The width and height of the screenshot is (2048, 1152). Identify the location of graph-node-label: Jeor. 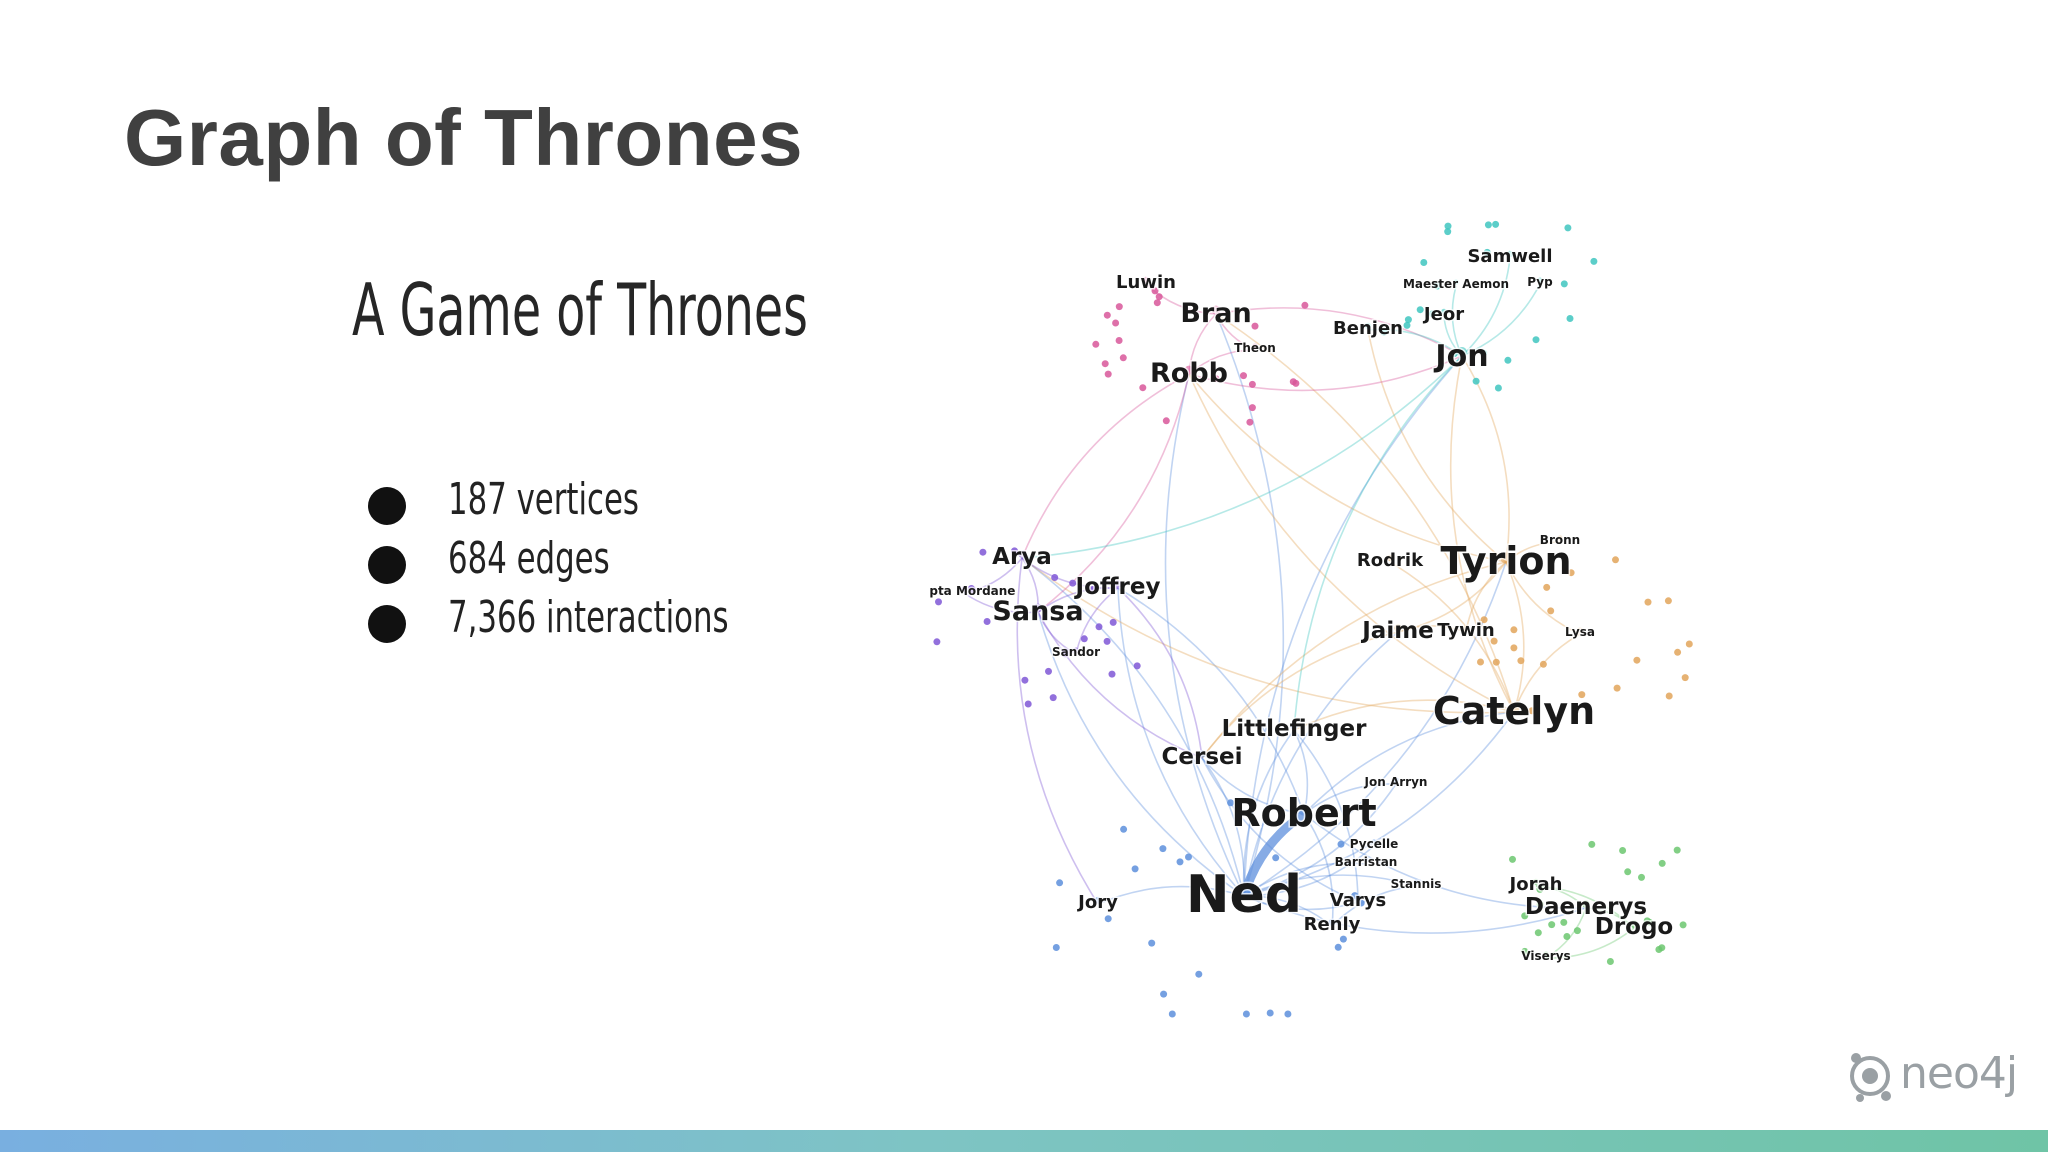
(1443, 314).